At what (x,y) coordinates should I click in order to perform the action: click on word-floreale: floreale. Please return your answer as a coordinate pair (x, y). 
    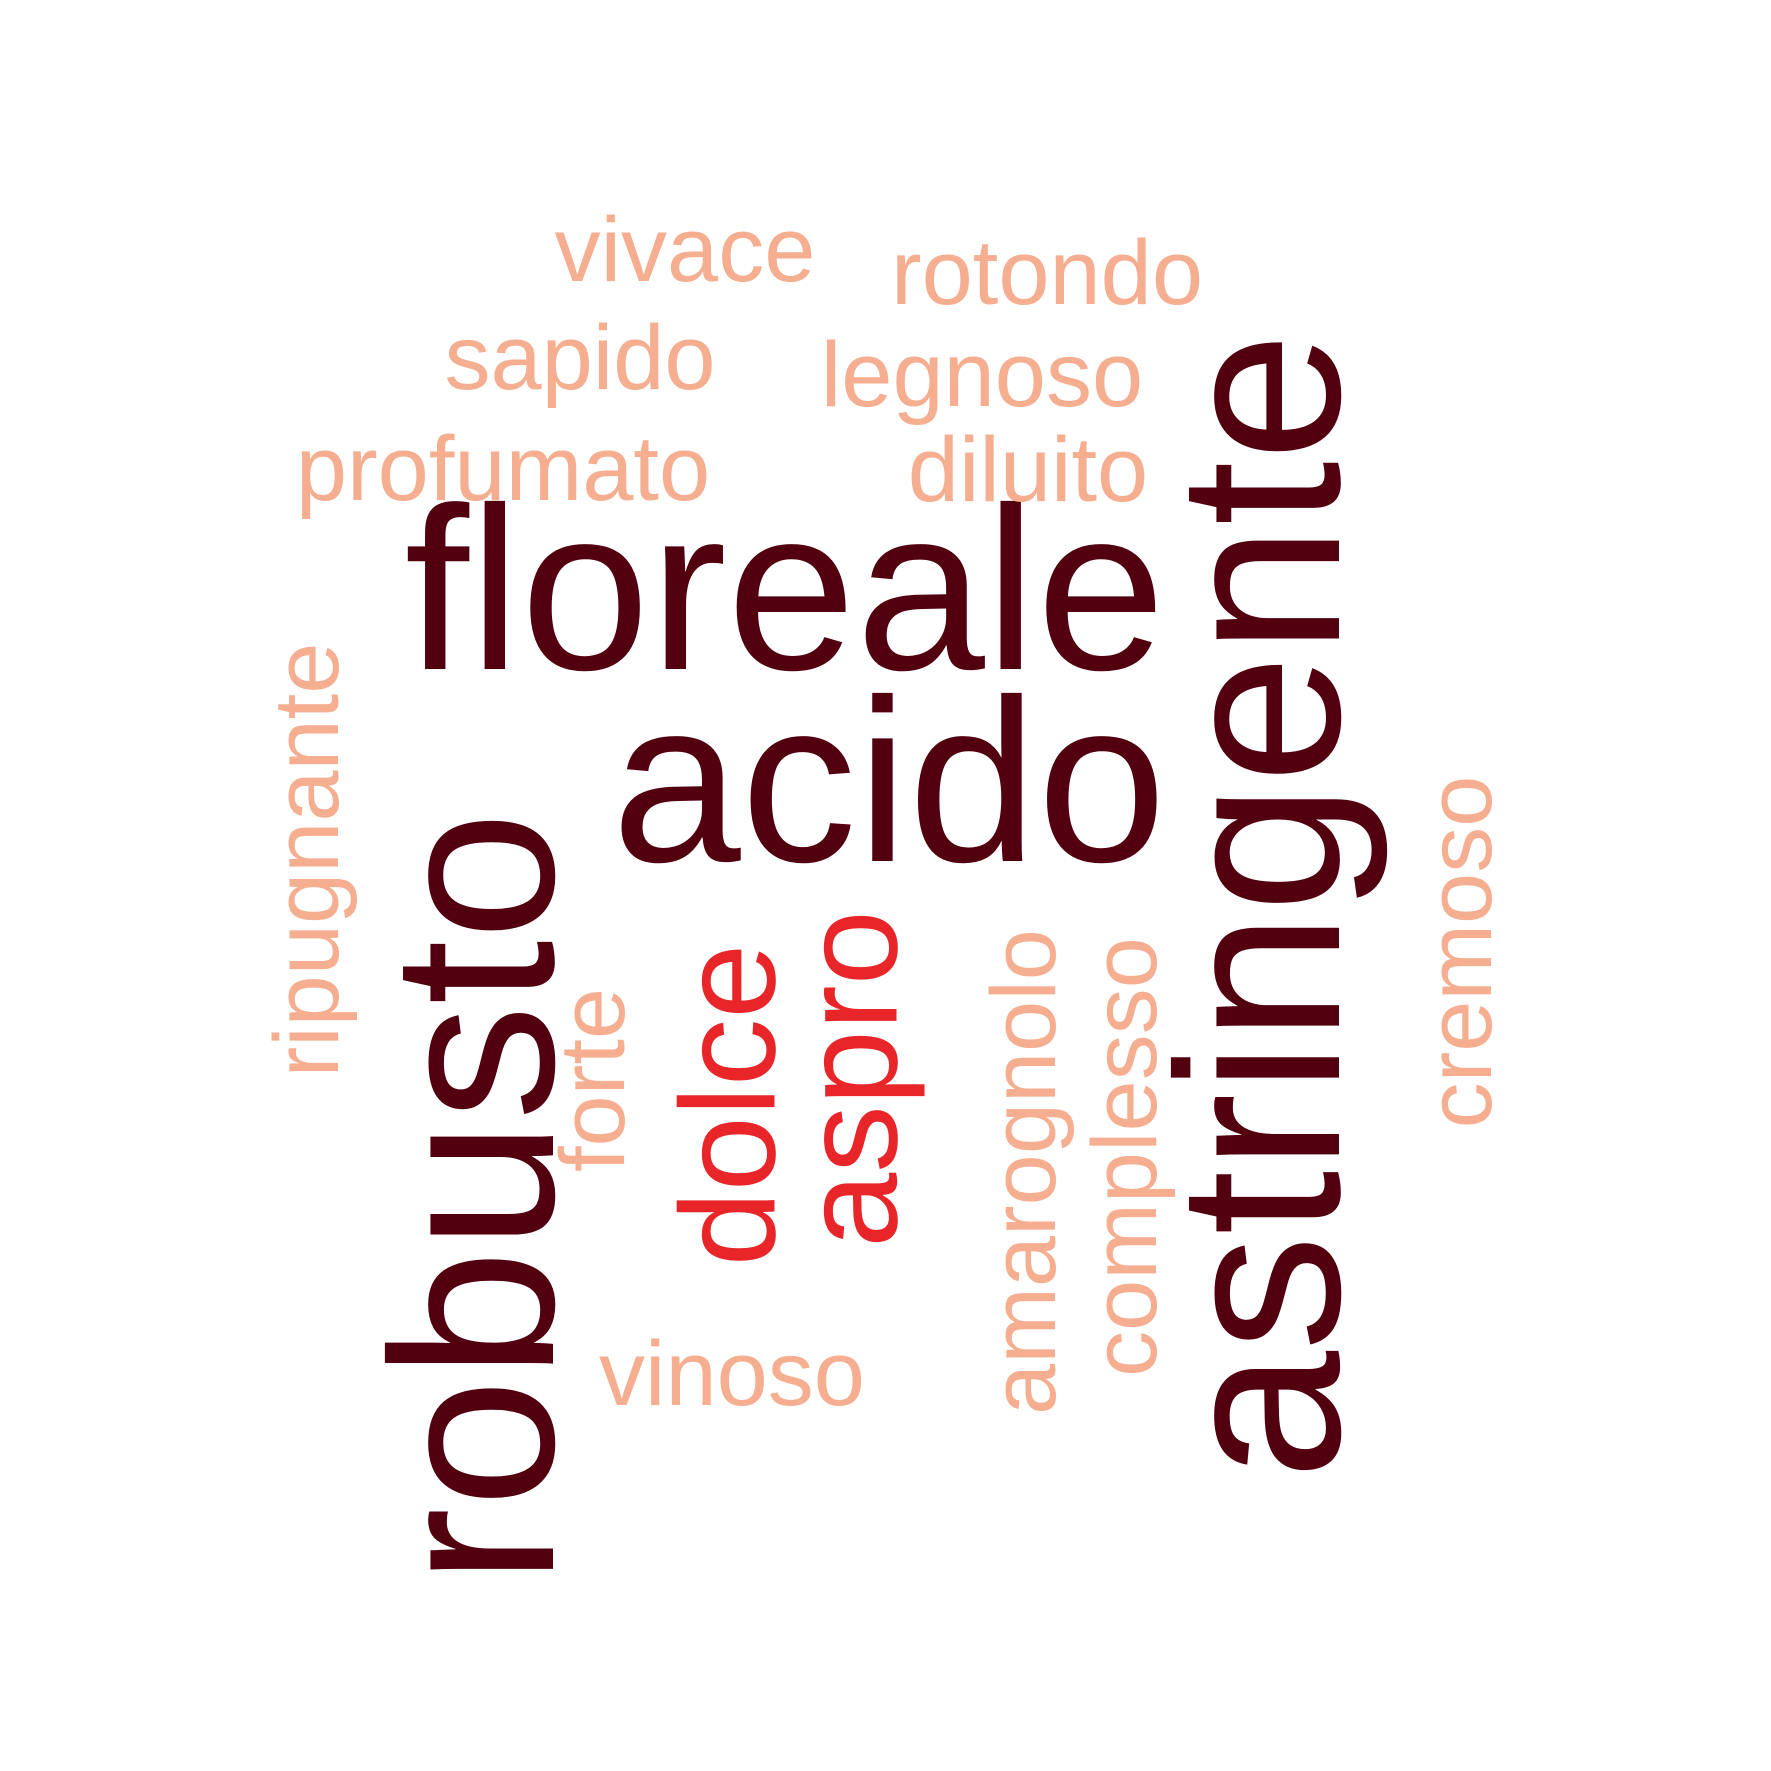
    Looking at the image, I should click on (785, 589).